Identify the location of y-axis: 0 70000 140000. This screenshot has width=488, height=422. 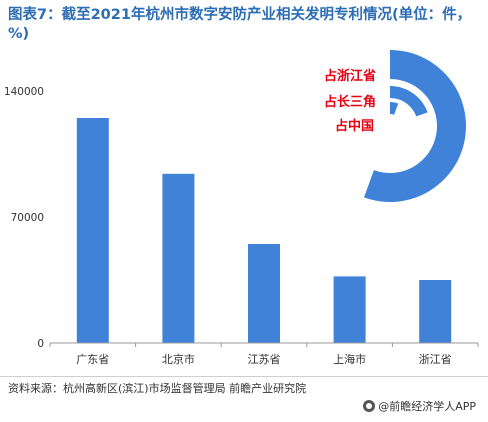
(24, 218).